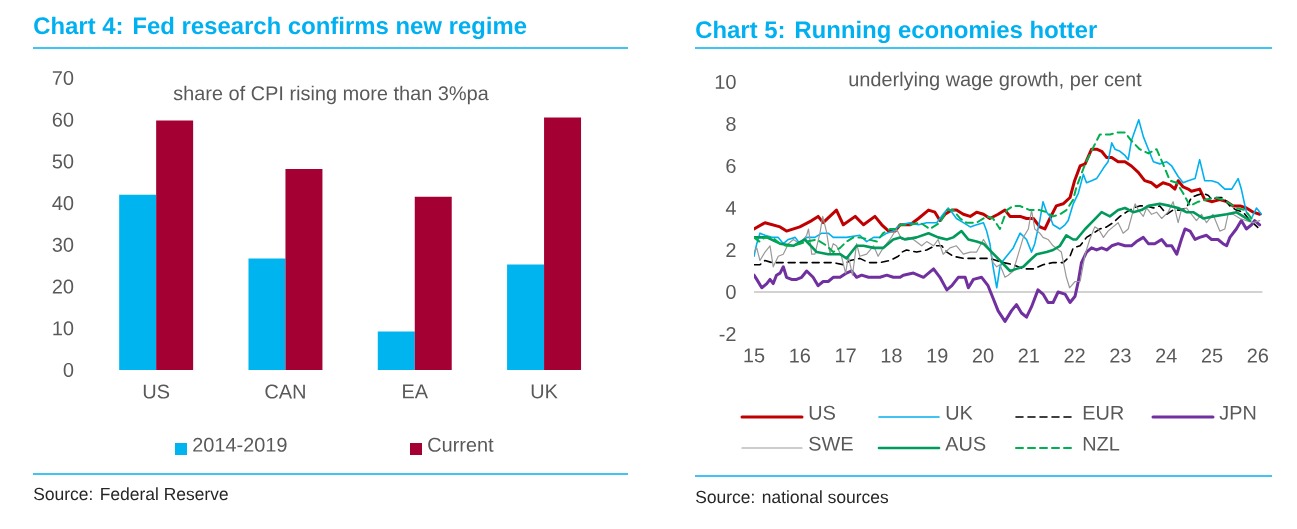 The width and height of the screenshot is (1297, 529). What do you see at coordinates (1237, 412) in the screenshot?
I see `legend-label: JPN` at bounding box center [1237, 412].